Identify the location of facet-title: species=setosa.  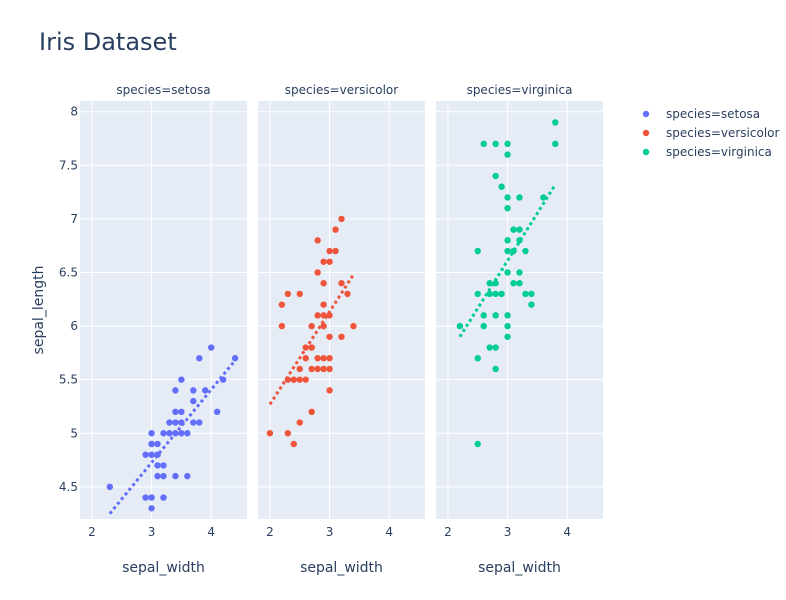
(163, 90).